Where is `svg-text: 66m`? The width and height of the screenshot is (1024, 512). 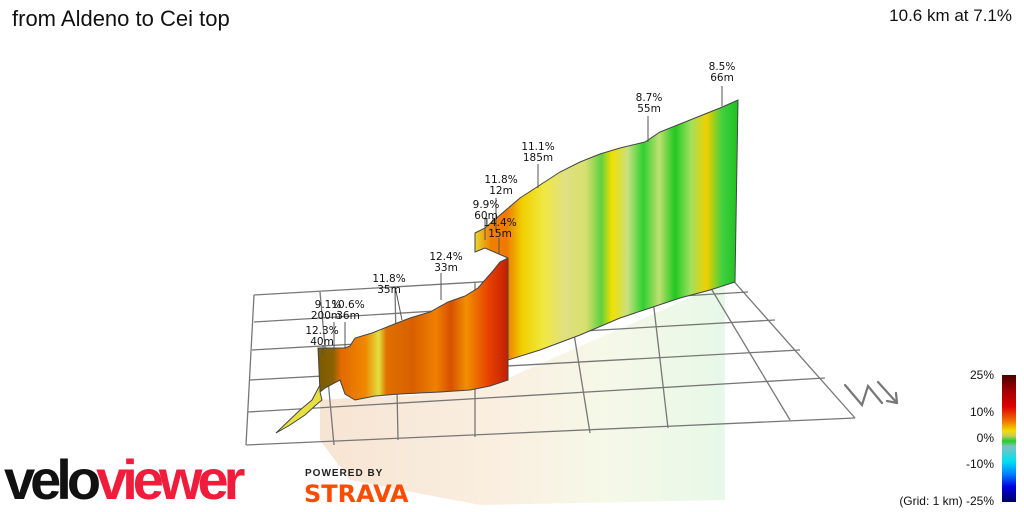 svg-text: 66m is located at coordinates (722, 78).